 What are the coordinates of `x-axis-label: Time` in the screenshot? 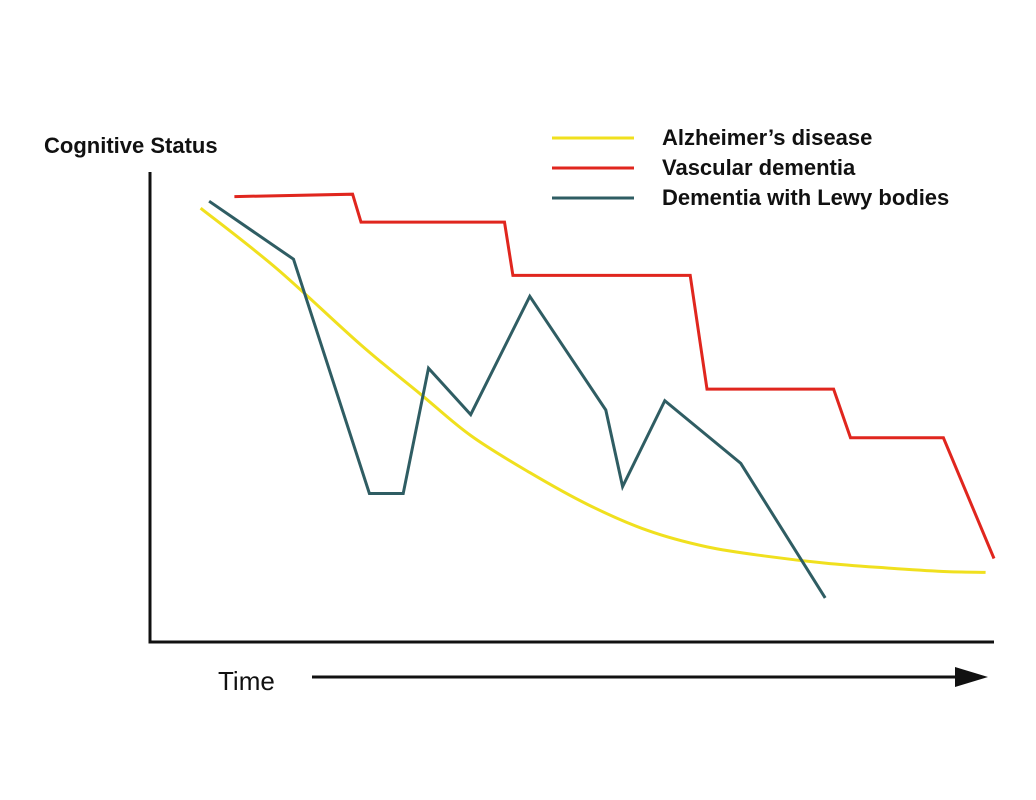 It's located at (246, 681).